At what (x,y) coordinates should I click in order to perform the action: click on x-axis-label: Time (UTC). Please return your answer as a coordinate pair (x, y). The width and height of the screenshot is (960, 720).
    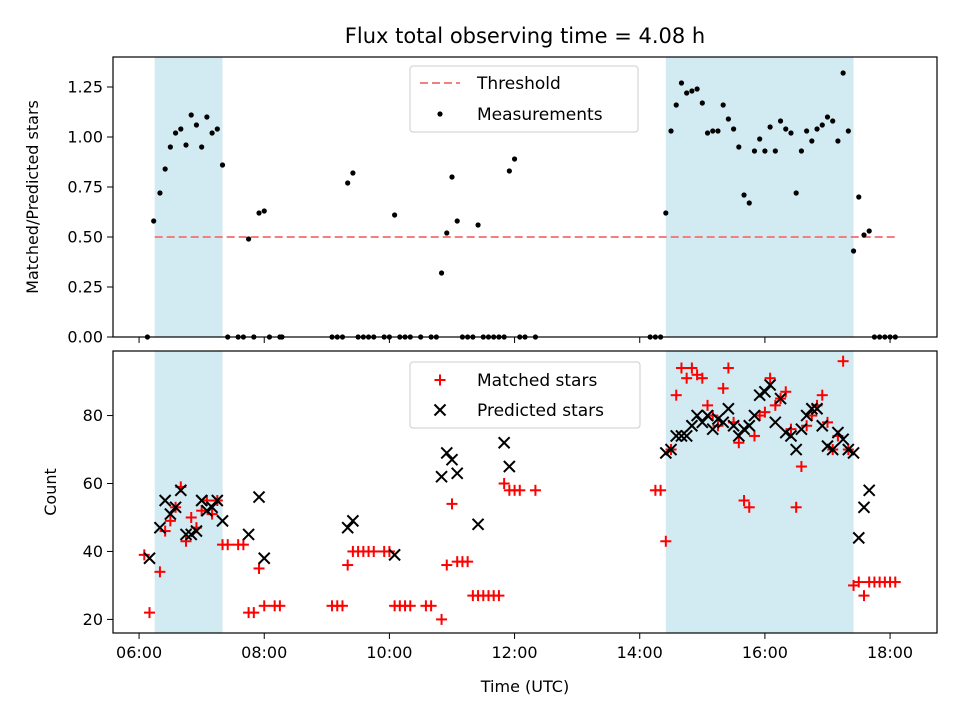
    Looking at the image, I should click on (524, 686).